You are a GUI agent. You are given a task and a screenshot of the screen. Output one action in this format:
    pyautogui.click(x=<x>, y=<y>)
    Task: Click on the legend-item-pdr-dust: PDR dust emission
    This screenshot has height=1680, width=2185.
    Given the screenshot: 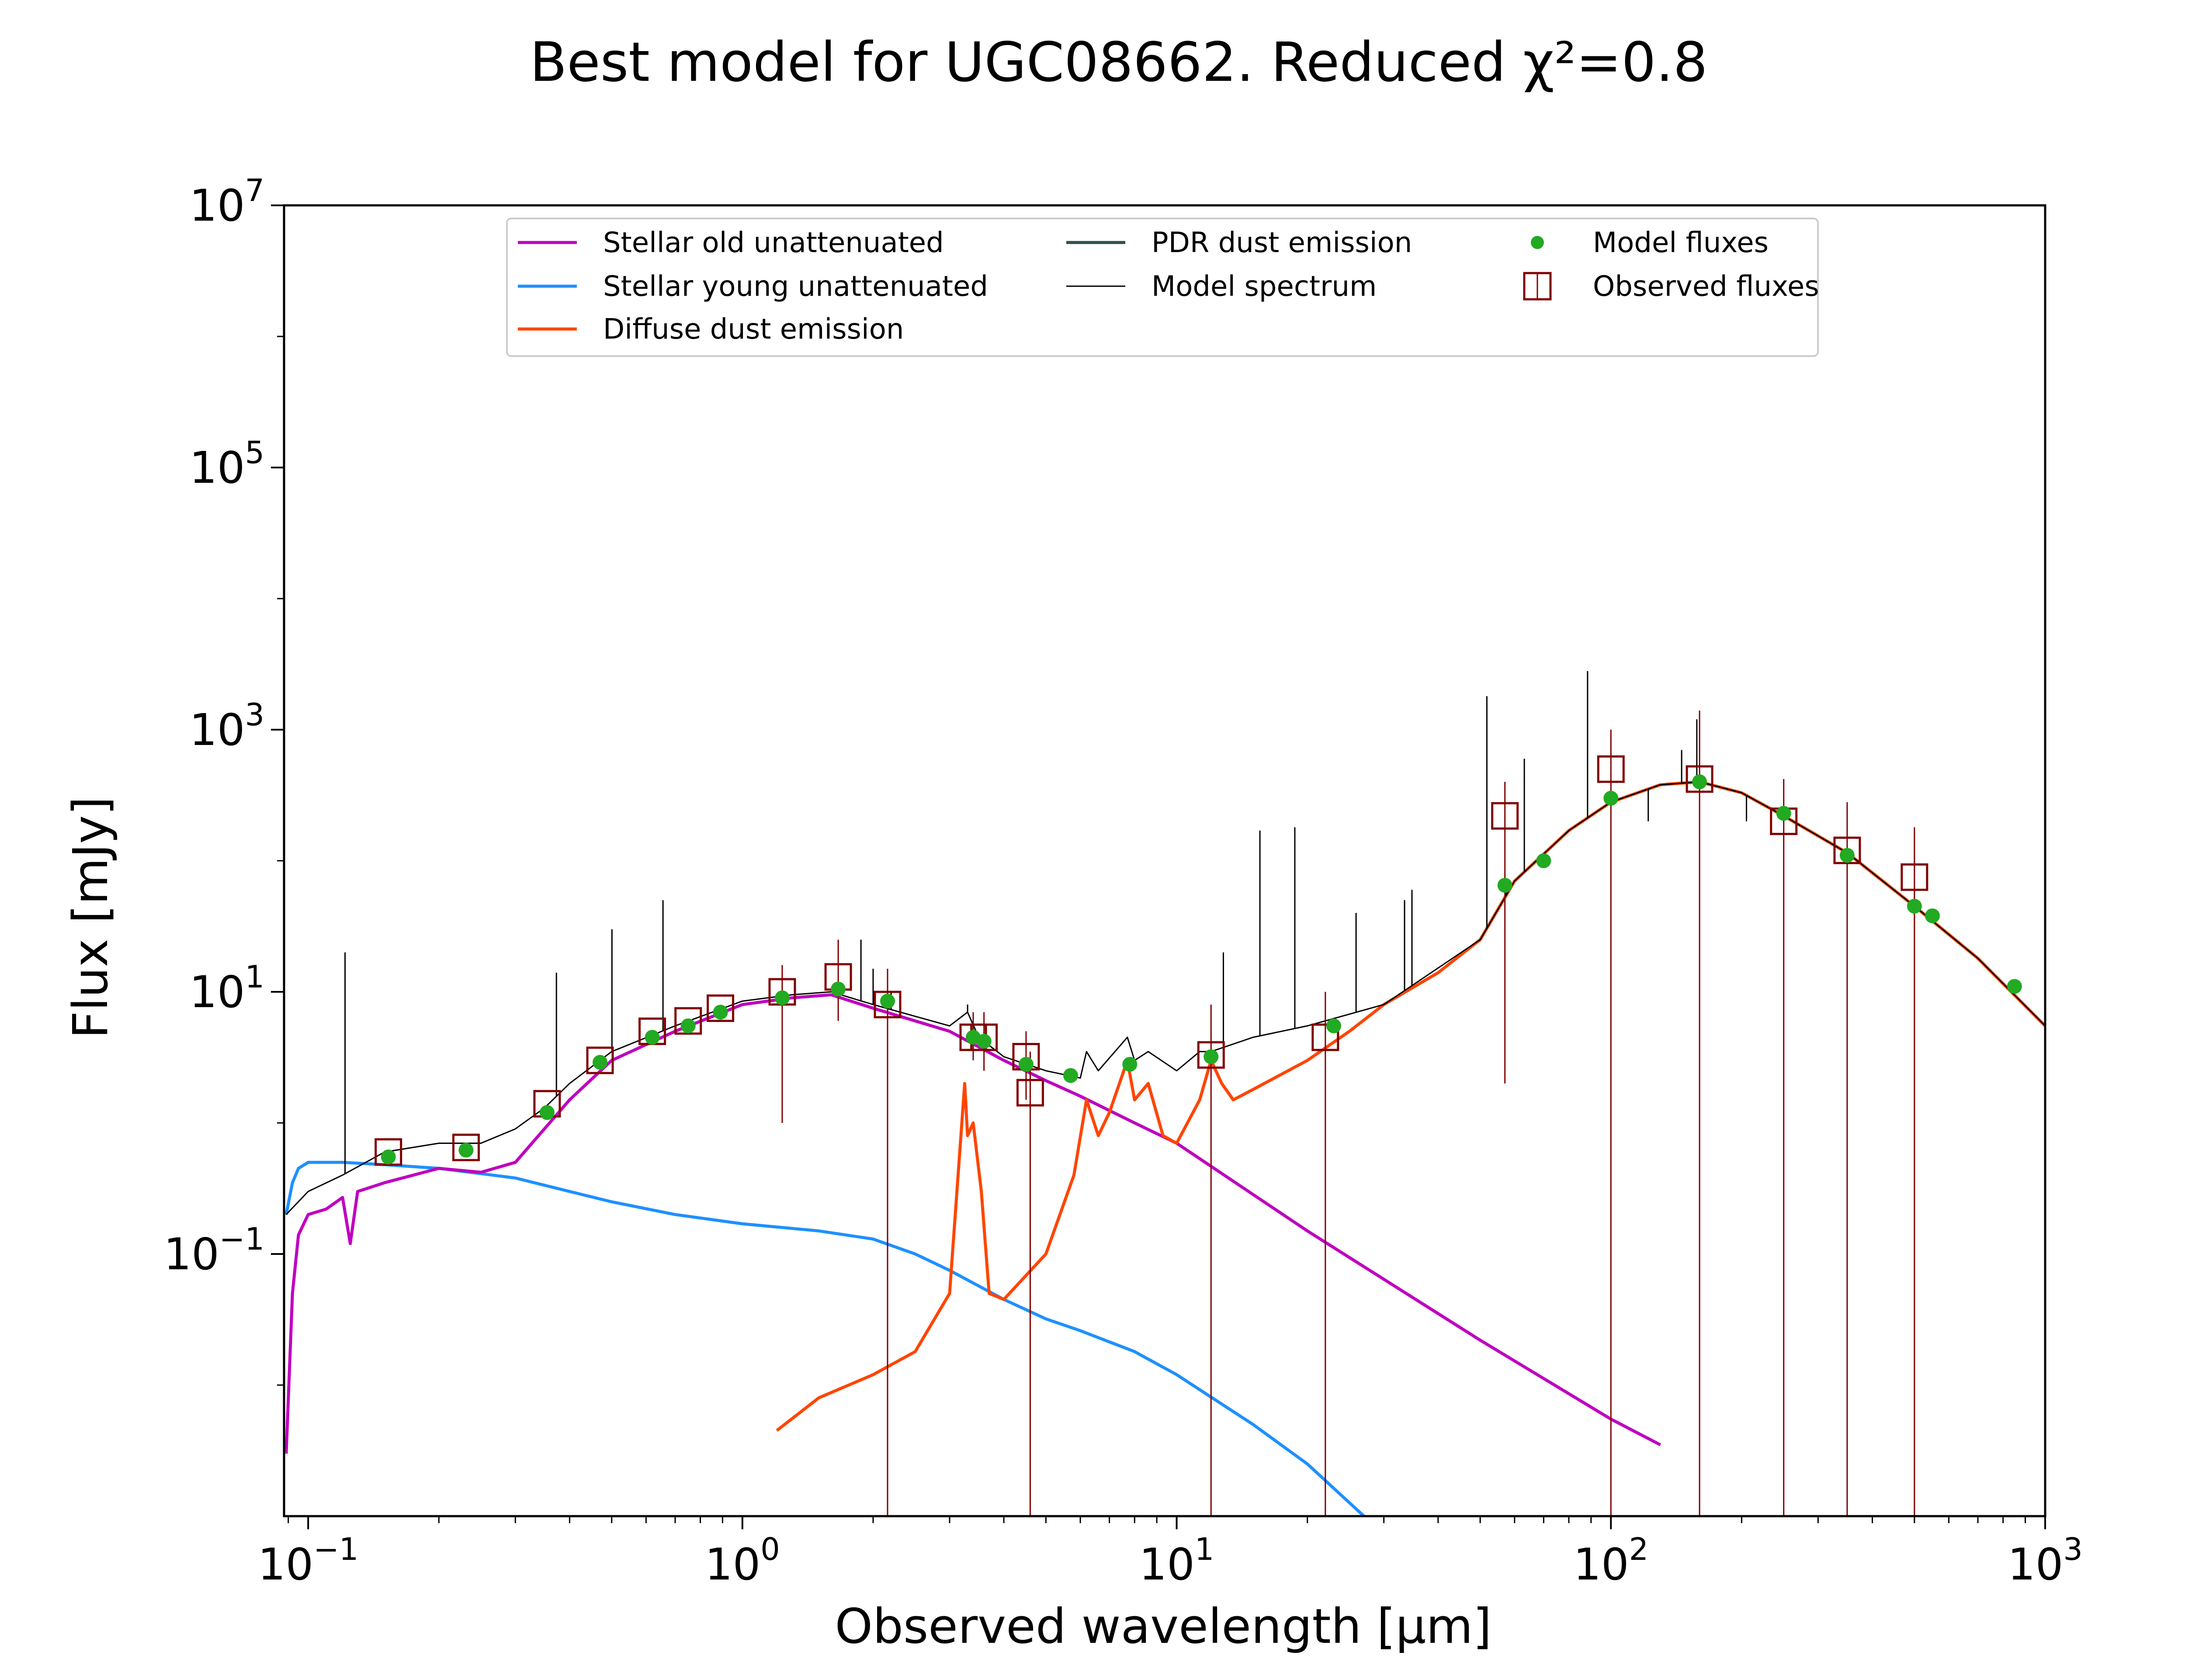 What is the action you would take?
    pyautogui.click(x=1239, y=243)
    